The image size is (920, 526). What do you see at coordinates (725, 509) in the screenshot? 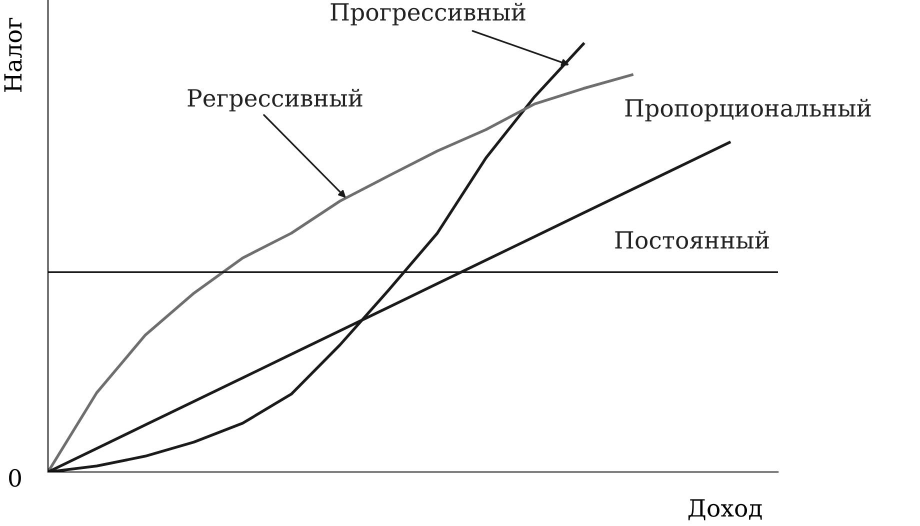
I see `x-axis-title: Доход` at bounding box center [725, 509].